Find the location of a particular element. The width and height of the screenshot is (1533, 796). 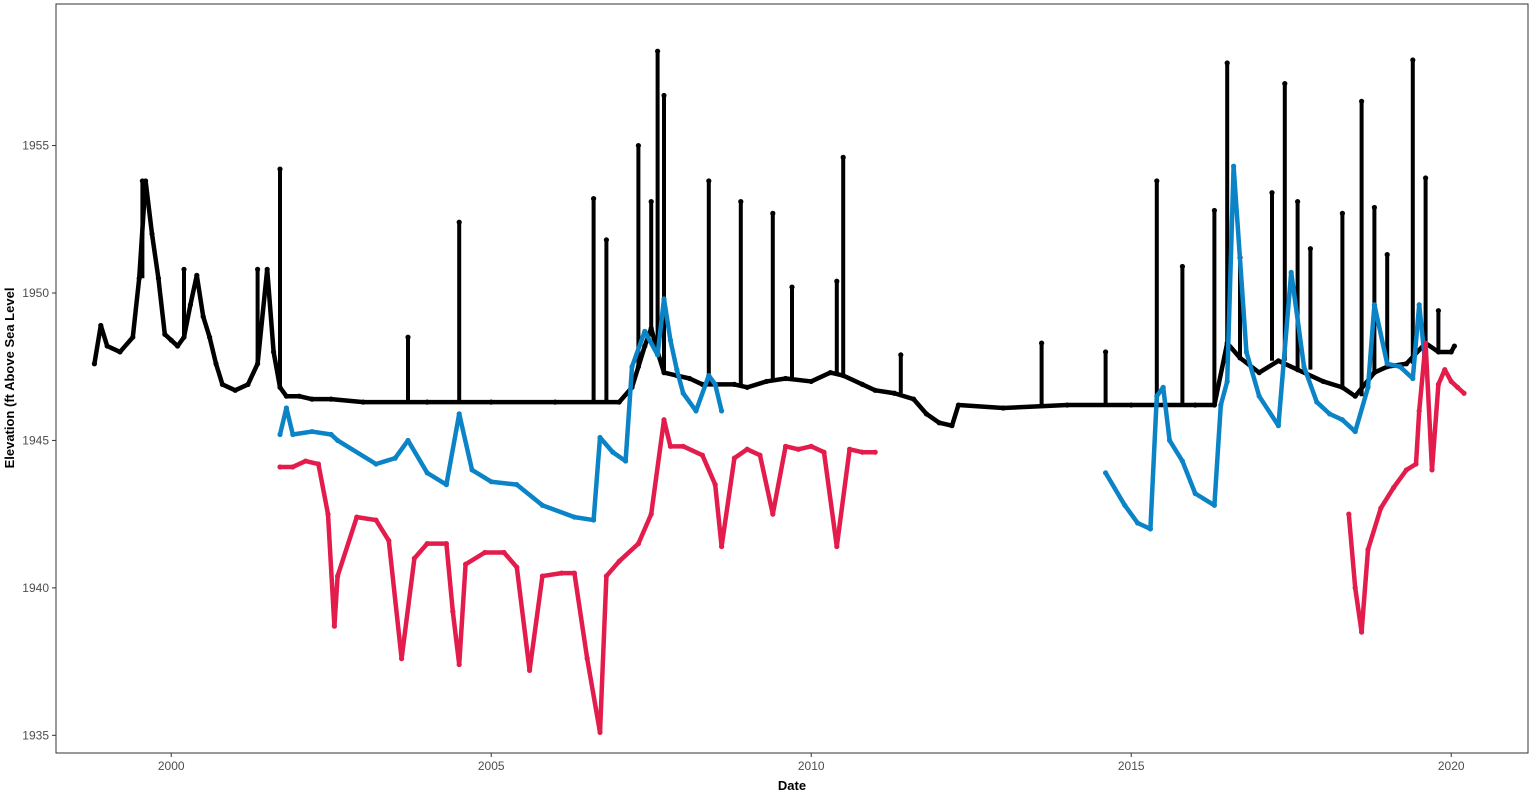

x-tick-label: 2020 is located at coordinates (1451, 766).